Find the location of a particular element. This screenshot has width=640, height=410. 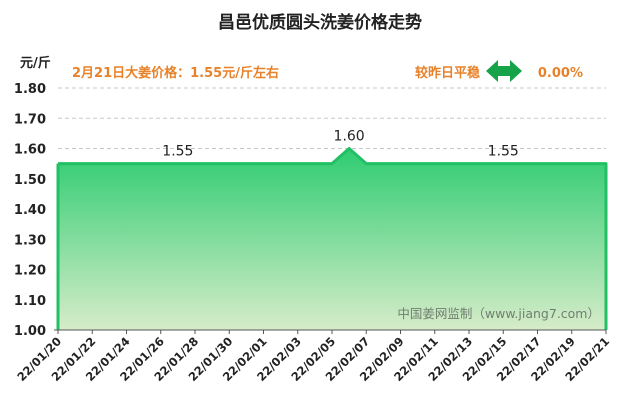

y-tick-label: 1.30 is located at coordinates (30, 240).